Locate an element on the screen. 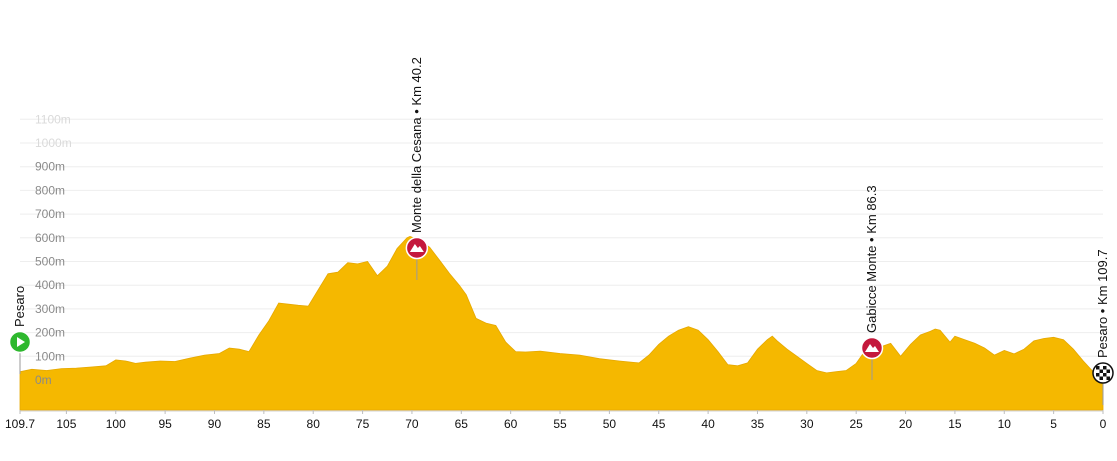 Image resolution: width=1117 pixels, height=461 pixels. x-tick-label: 45 is located at coordinates (659, 424).